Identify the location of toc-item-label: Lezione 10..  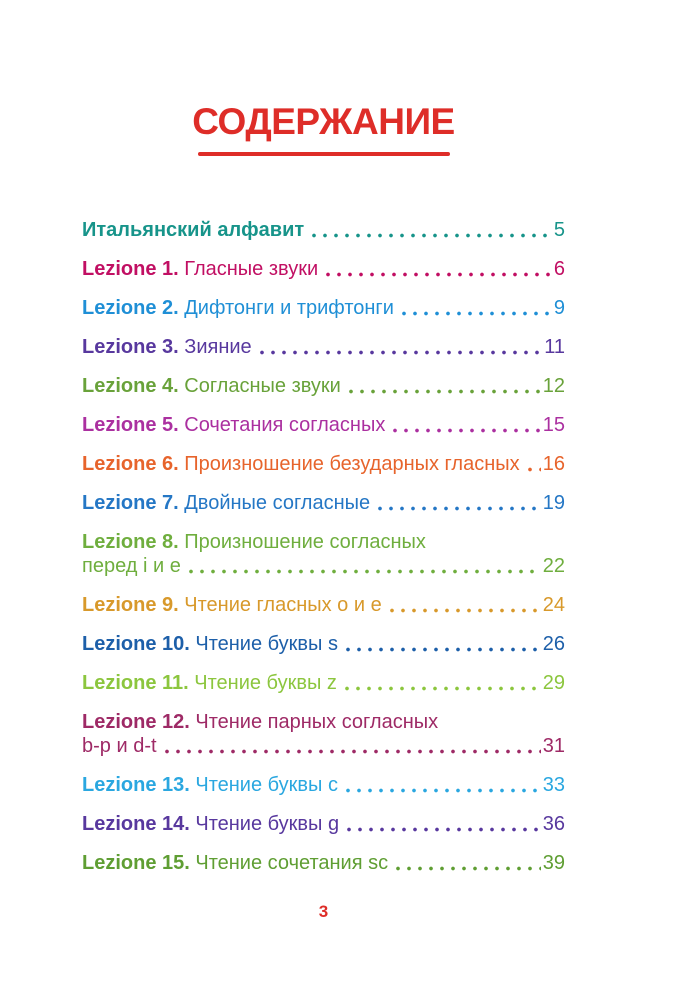
(136, 643).